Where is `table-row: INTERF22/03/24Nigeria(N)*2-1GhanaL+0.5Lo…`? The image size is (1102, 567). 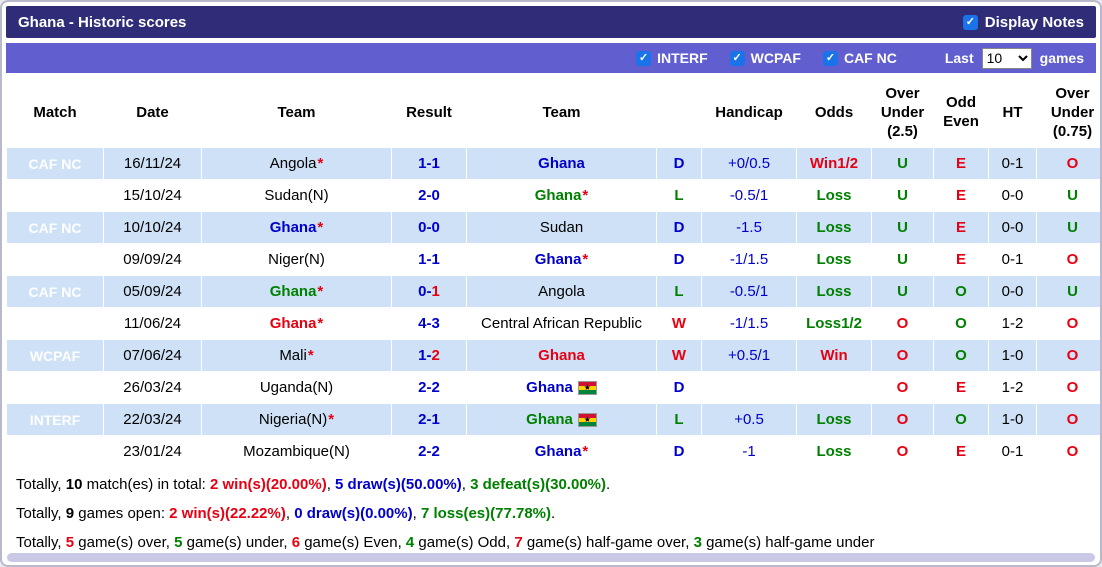
table-row: INTERF22/03/24Nigeria(N)*2-1GhanaL+0.5Lo… is located at coordinates (553, 420).